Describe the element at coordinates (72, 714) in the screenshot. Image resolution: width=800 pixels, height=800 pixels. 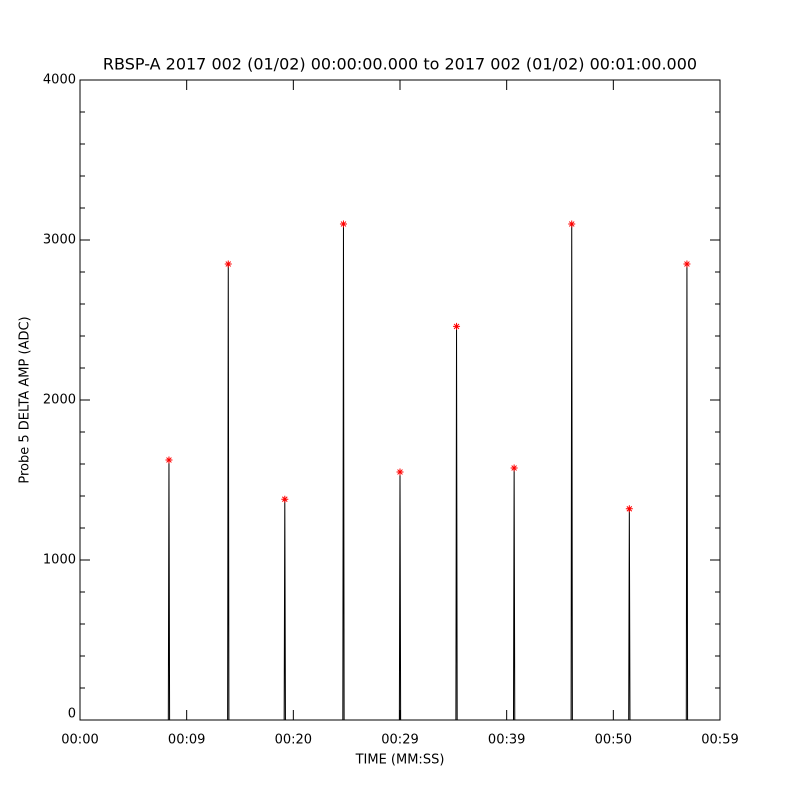
I see `y-tick-label: 0` at that location.